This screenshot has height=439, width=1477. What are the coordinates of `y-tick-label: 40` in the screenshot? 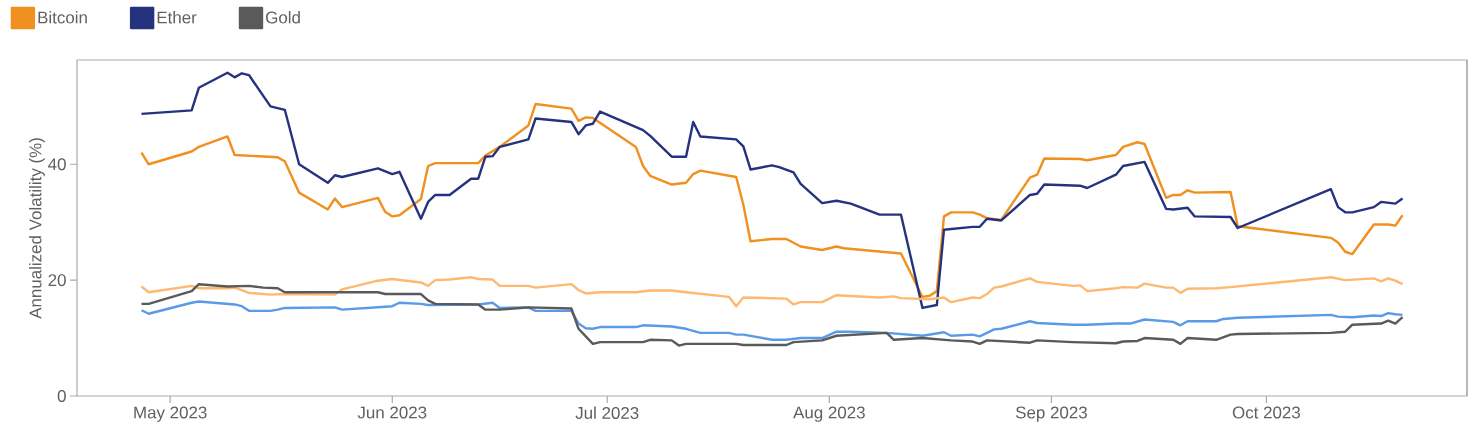 It's located at (57, 164).